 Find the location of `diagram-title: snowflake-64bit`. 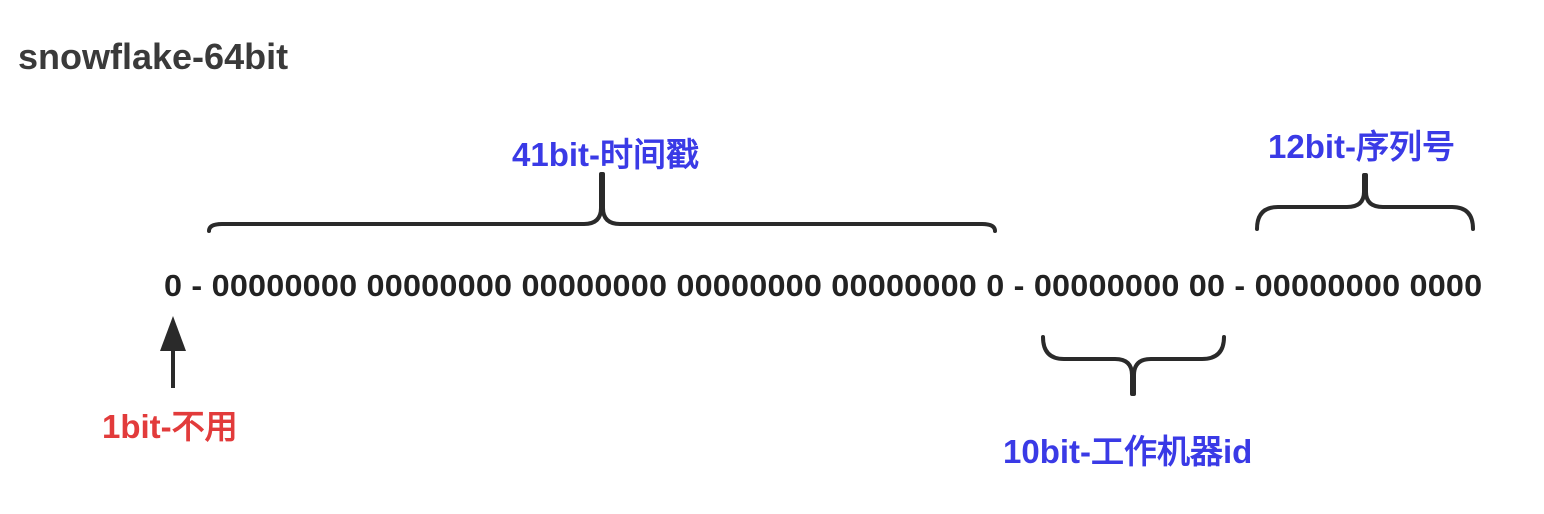

diagram-title: snowflake-64bit is located at coordinates (153, 56).